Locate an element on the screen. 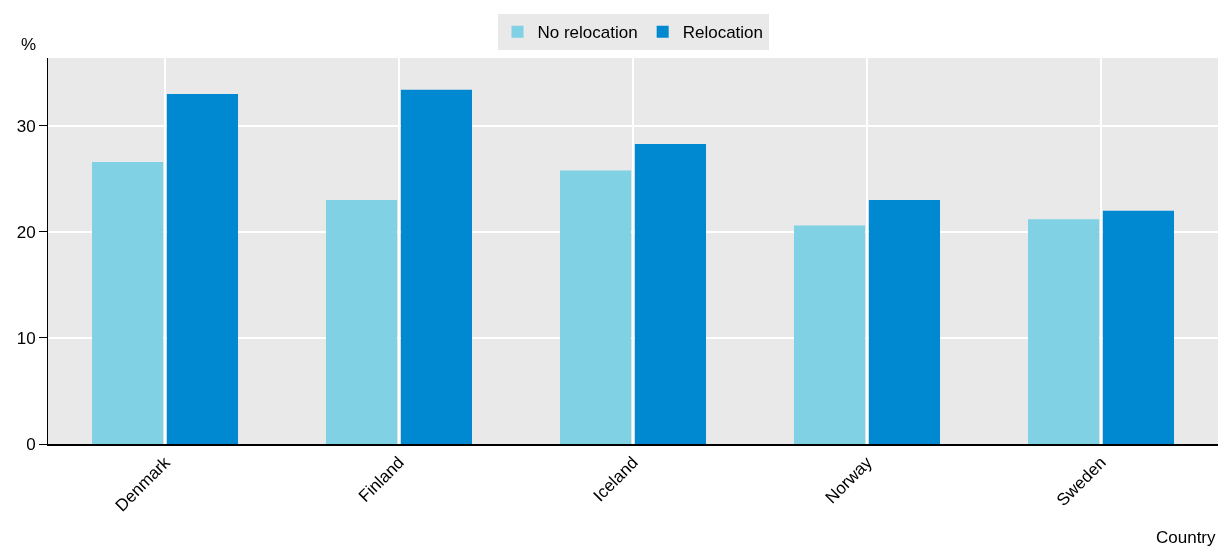 The image size is (1223, 554). y-tick-label: 20 is located at coordinates (26, 232).